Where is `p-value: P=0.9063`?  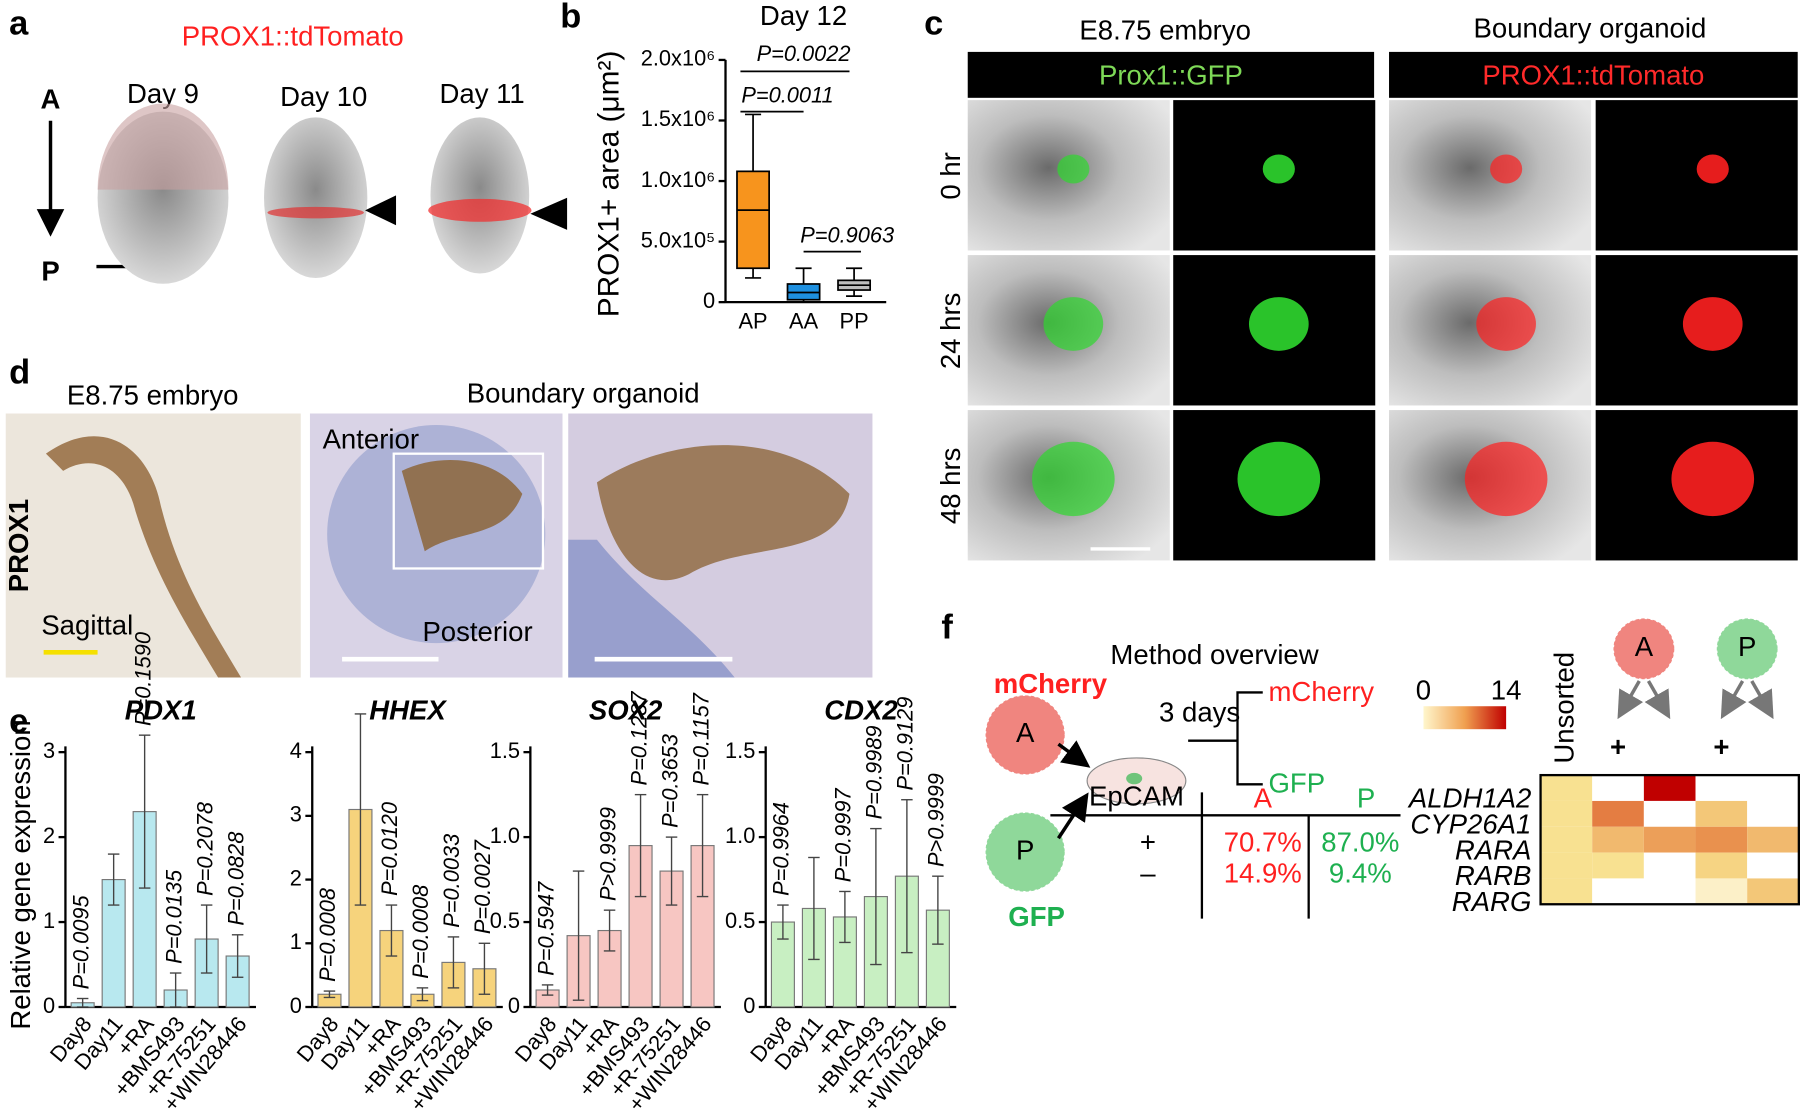
p-value: P=0.9063 is located at coordinates (847, 234).